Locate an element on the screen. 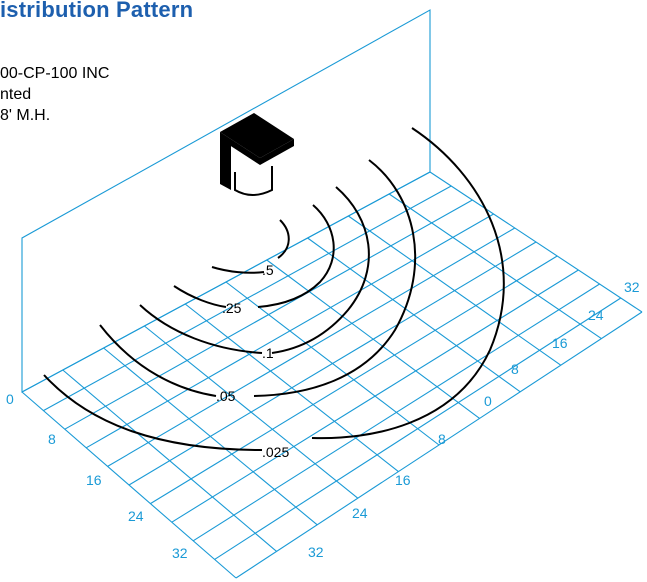  right-back-tick-24: 24 is located at coordinates (596, 315).